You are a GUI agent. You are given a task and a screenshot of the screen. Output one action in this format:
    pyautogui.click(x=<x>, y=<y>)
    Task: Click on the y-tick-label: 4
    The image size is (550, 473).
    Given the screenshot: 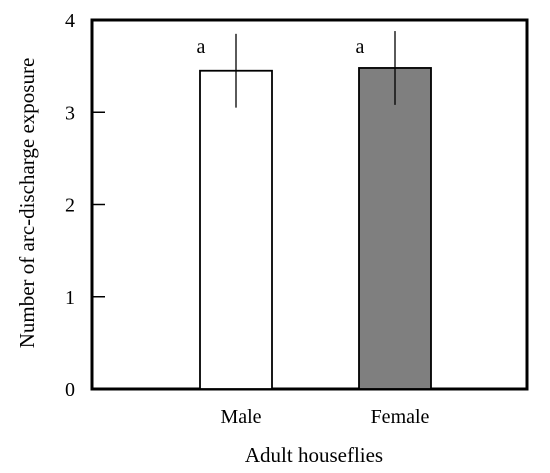 What is the action you would take?
    pyautogui.click(x=70, y=21)
    